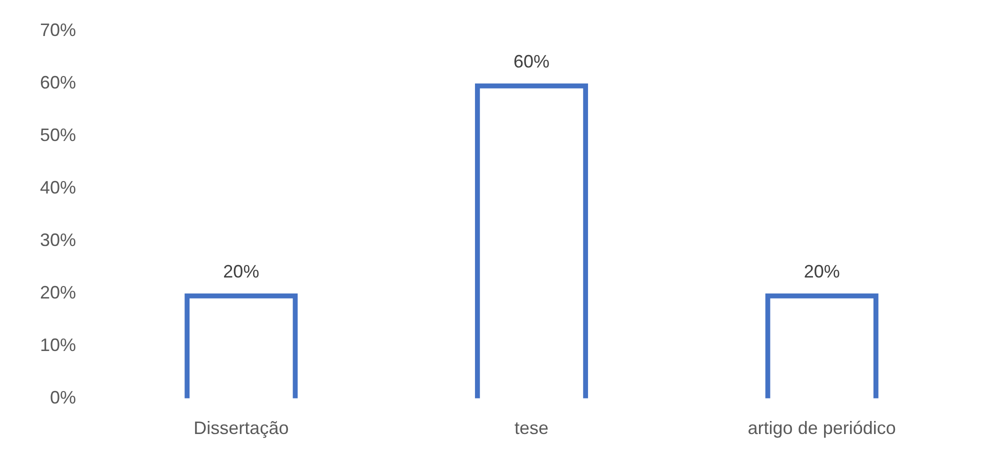 The height and width of the screenshot is (470, 987). Describe the element at coordinates (58, 344) in the screenshot. I see `y-tick-label: 10%` at that location.